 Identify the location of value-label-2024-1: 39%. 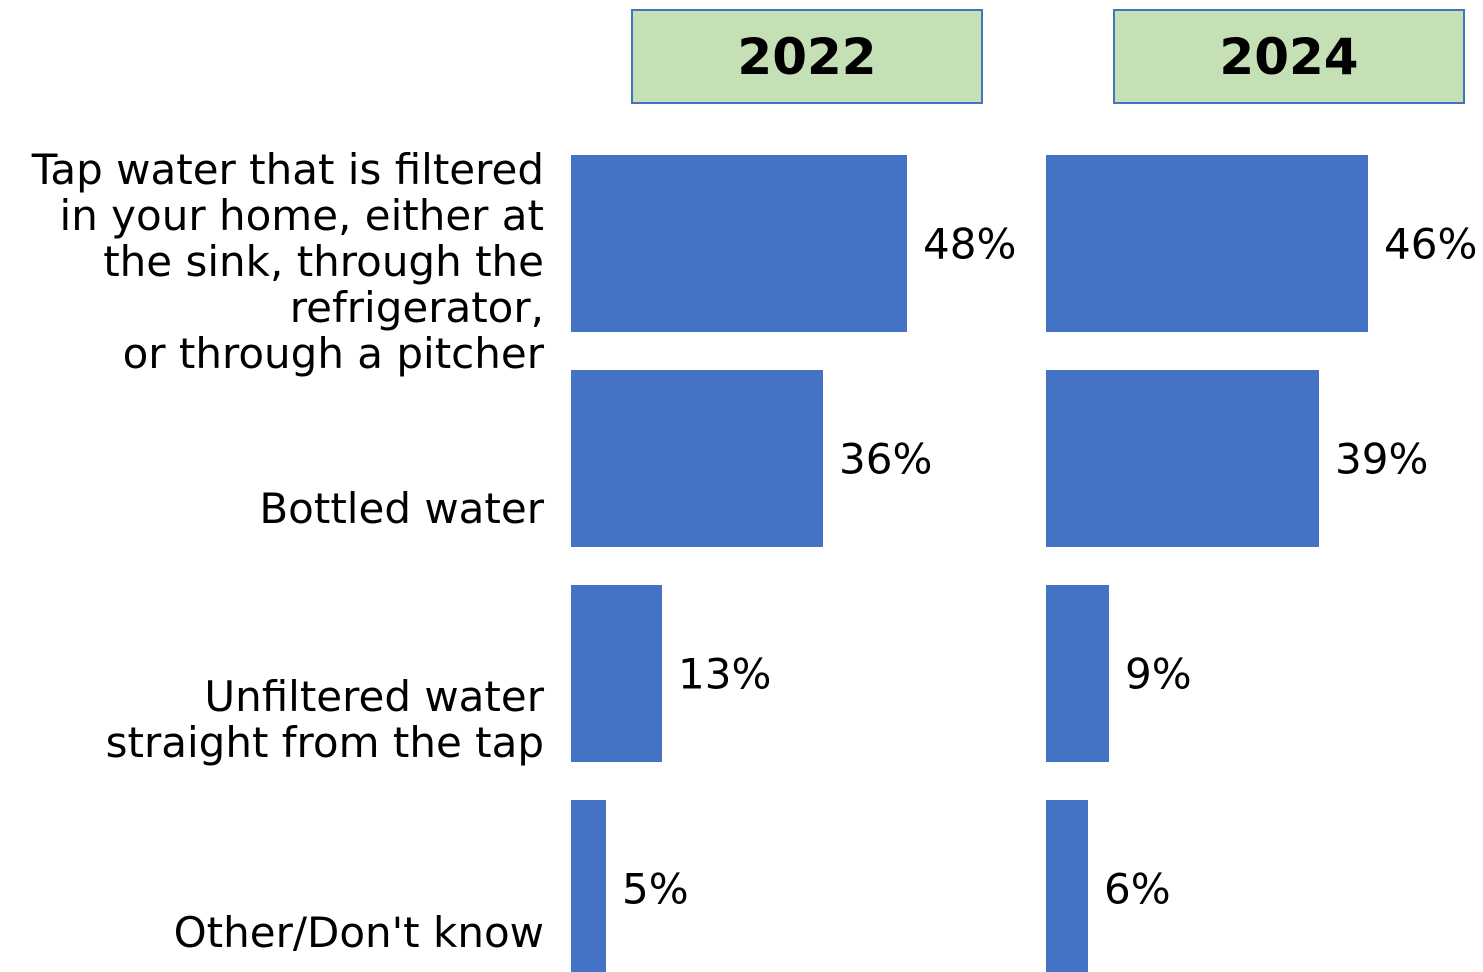
(1381, 459).